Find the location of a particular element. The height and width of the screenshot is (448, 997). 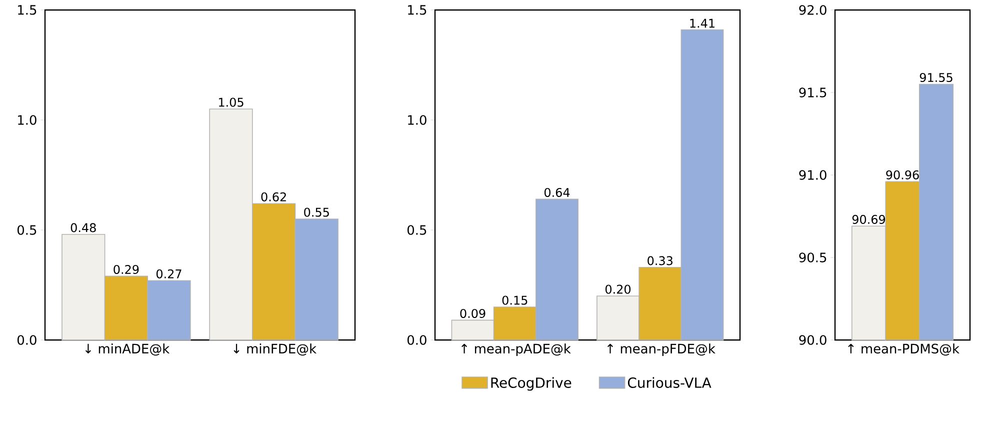

y-tick-label: 90.0 is located at coordinates (812, 340).